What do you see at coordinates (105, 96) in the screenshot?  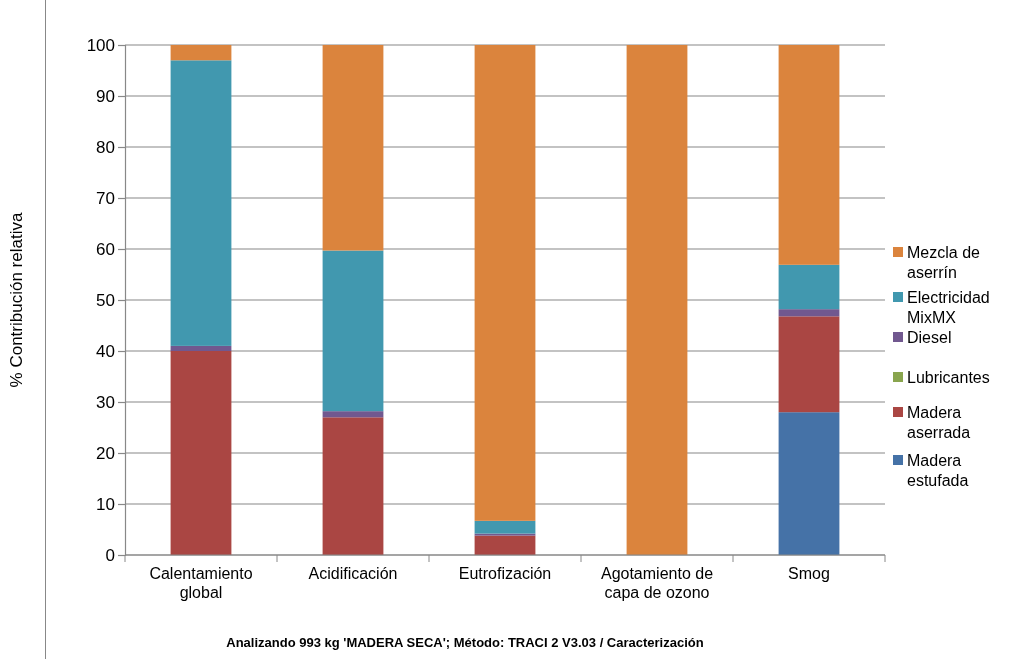 I see `y-tick-label: 90` at bounding box center [105, 96].